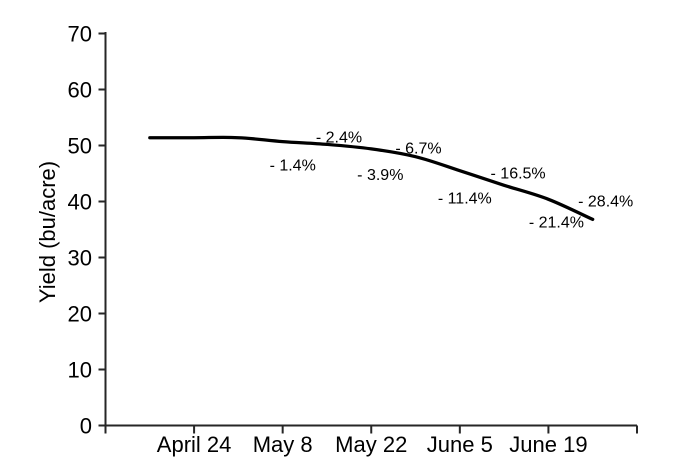  What do you see at coordinates (80, 34) in the screenshot?
I see `y-tick-label: 70` at bounding box center [80, 34].